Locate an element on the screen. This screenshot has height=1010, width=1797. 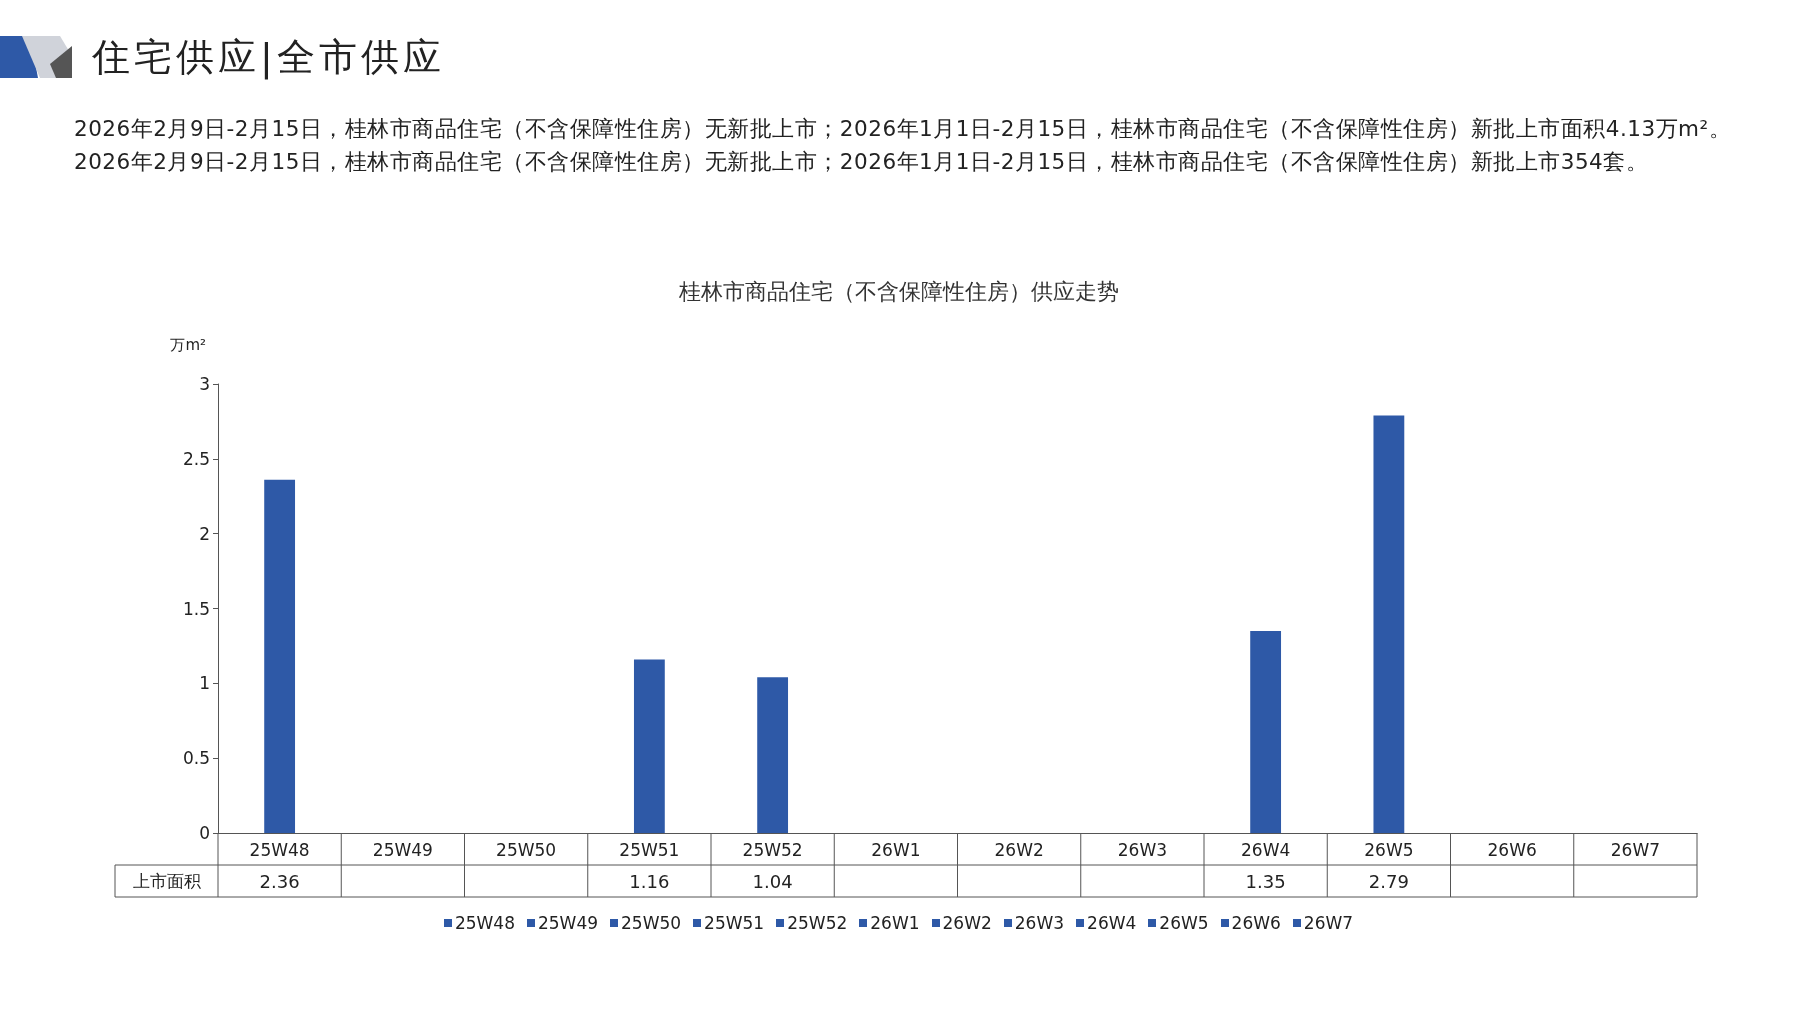
x-tick-label: 26W7 is located at coordinates (1635, 849).